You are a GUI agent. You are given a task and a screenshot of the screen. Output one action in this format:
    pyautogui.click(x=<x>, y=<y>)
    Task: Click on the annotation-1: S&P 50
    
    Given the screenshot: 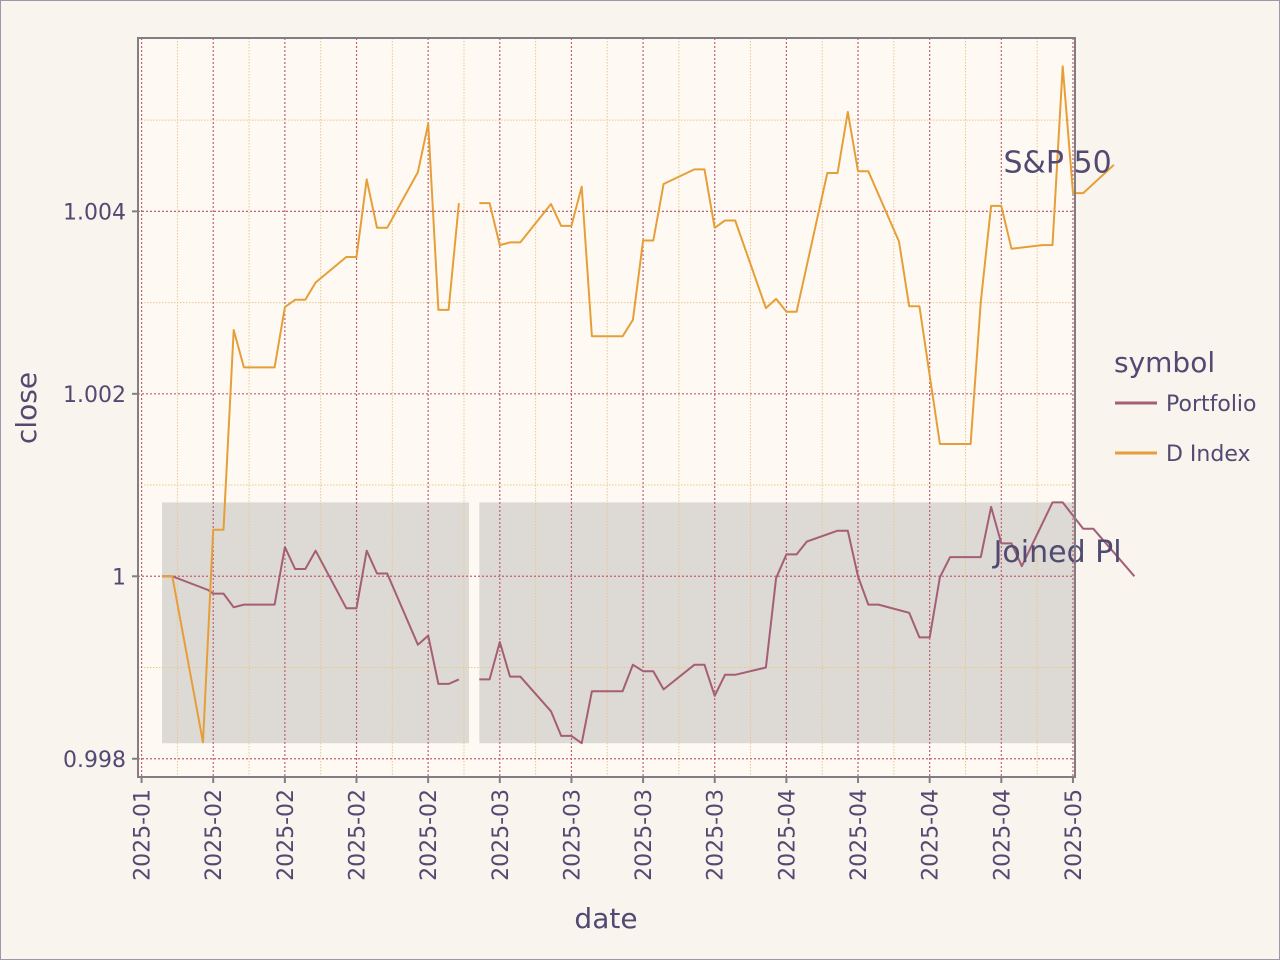 What is the action you would take?
    pyautogui.click(x=1057, y=162)
    